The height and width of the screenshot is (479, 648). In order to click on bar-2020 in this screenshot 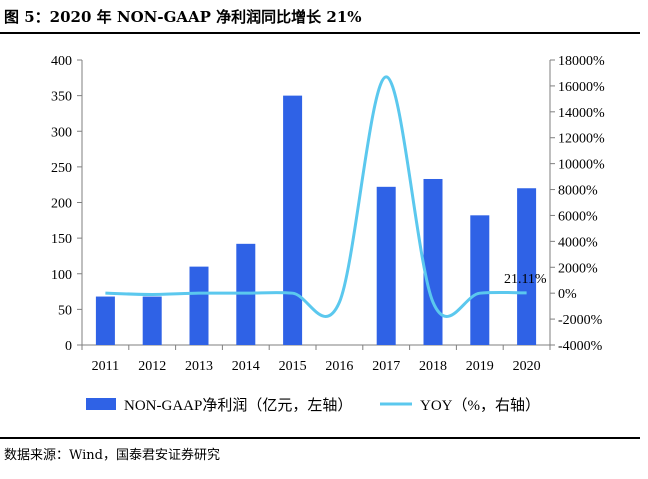, I will do `click(527, 266)`.